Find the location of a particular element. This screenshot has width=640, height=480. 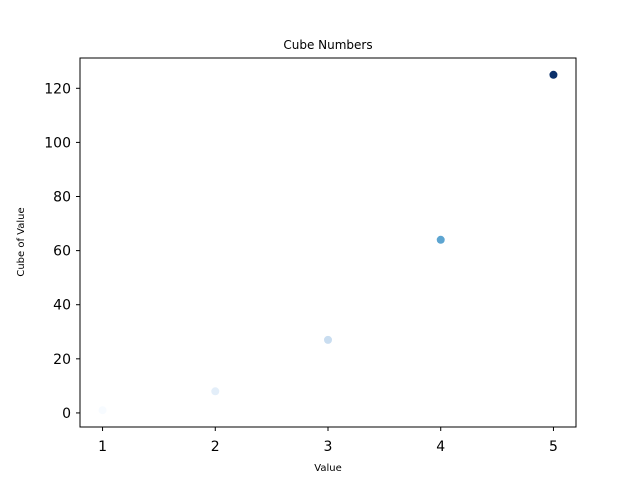

y-tick-label: 60 is located at coordinates (62, 252).